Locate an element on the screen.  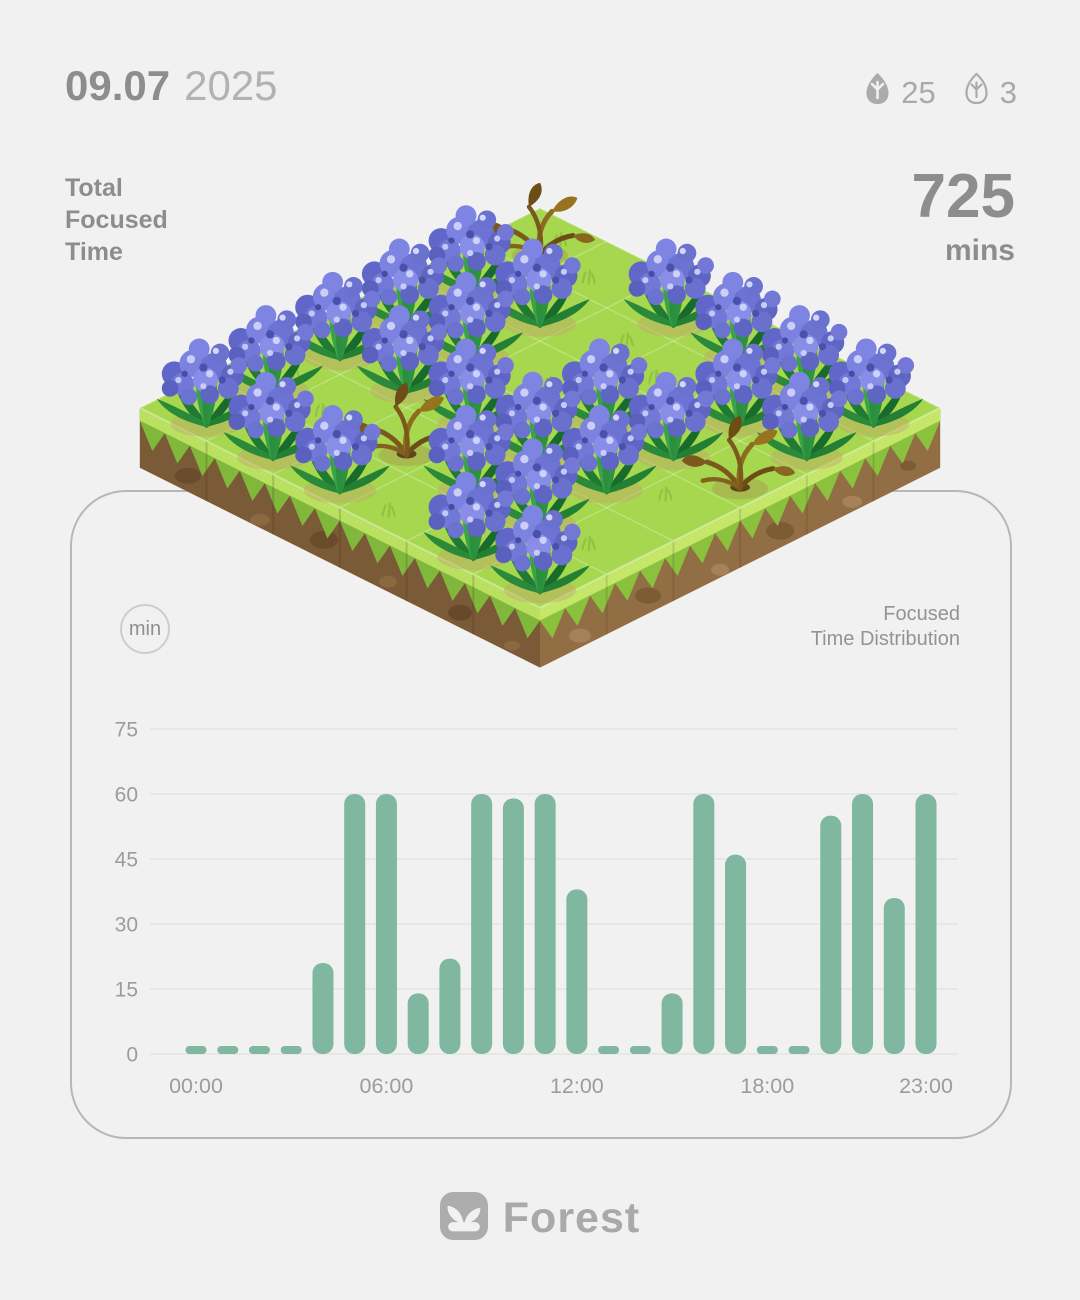
withered-counter: 3 is located at coordinates (989, 92).